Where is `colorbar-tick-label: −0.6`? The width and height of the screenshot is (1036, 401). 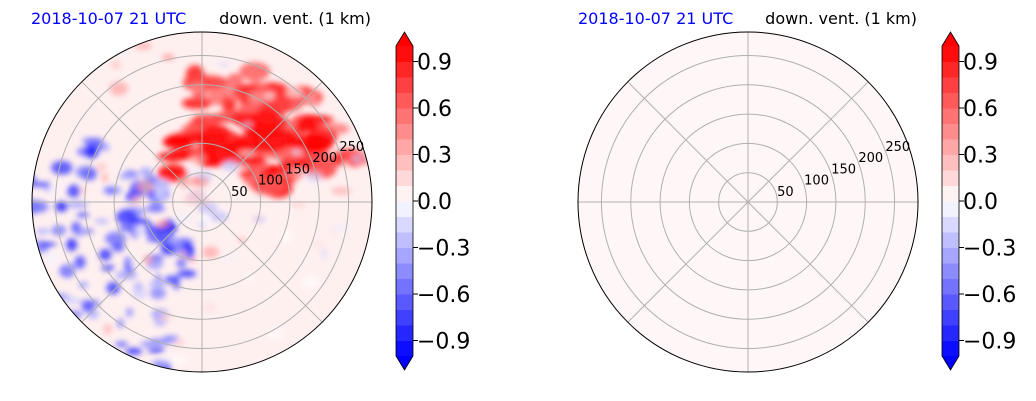 colorbar-tick-label: −0.6 is located at coordinates (989, 295).